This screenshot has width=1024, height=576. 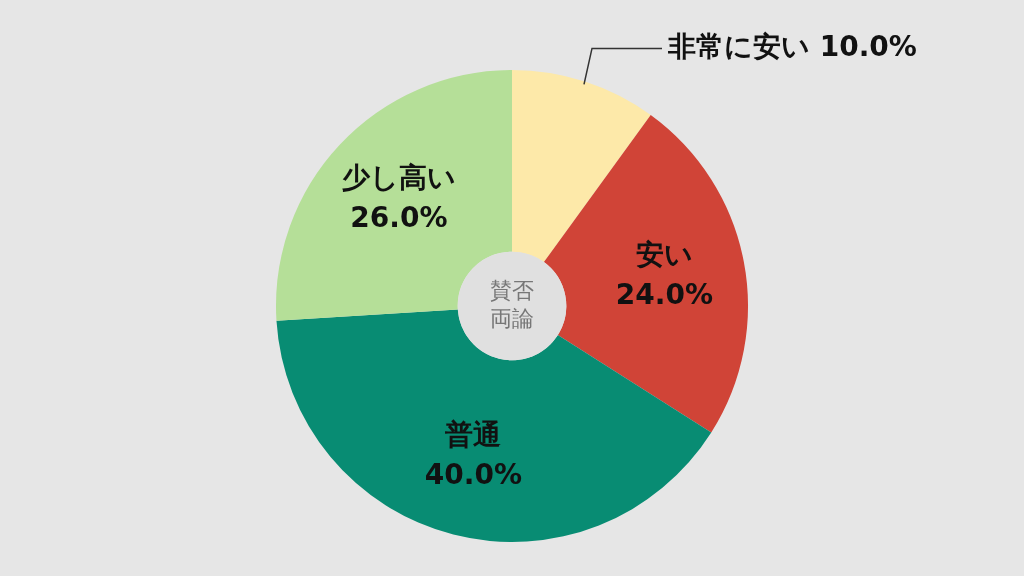 I want to click on data-label: 26.0%, so click(x=399, y=218).